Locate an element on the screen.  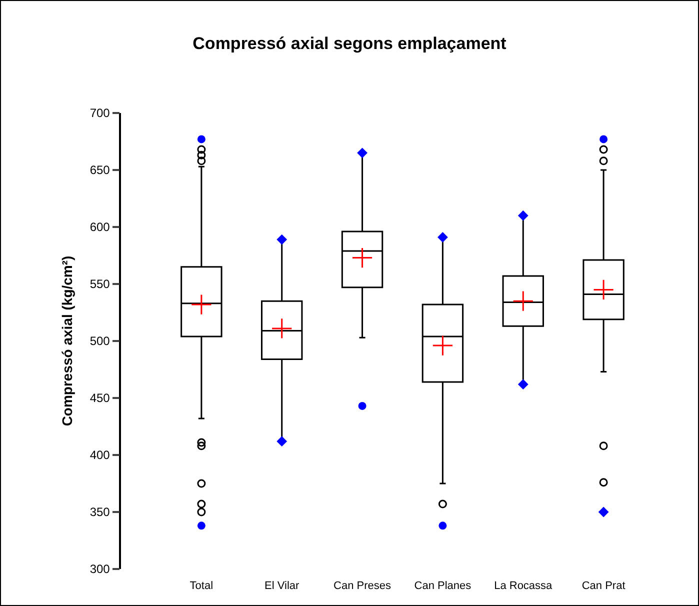
y-tick-label: 600 is located at coordinates (100, 227).